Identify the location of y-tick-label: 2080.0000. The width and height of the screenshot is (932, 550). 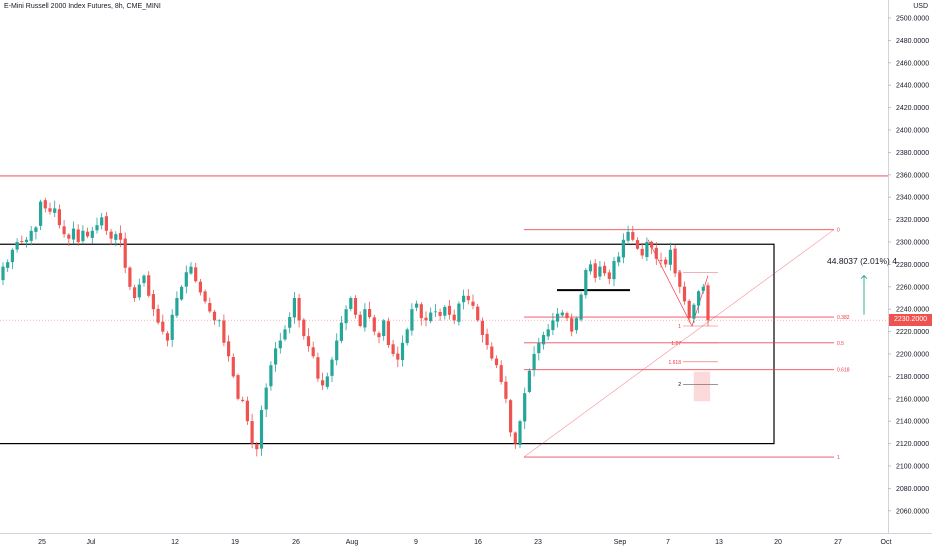
(912, 489).